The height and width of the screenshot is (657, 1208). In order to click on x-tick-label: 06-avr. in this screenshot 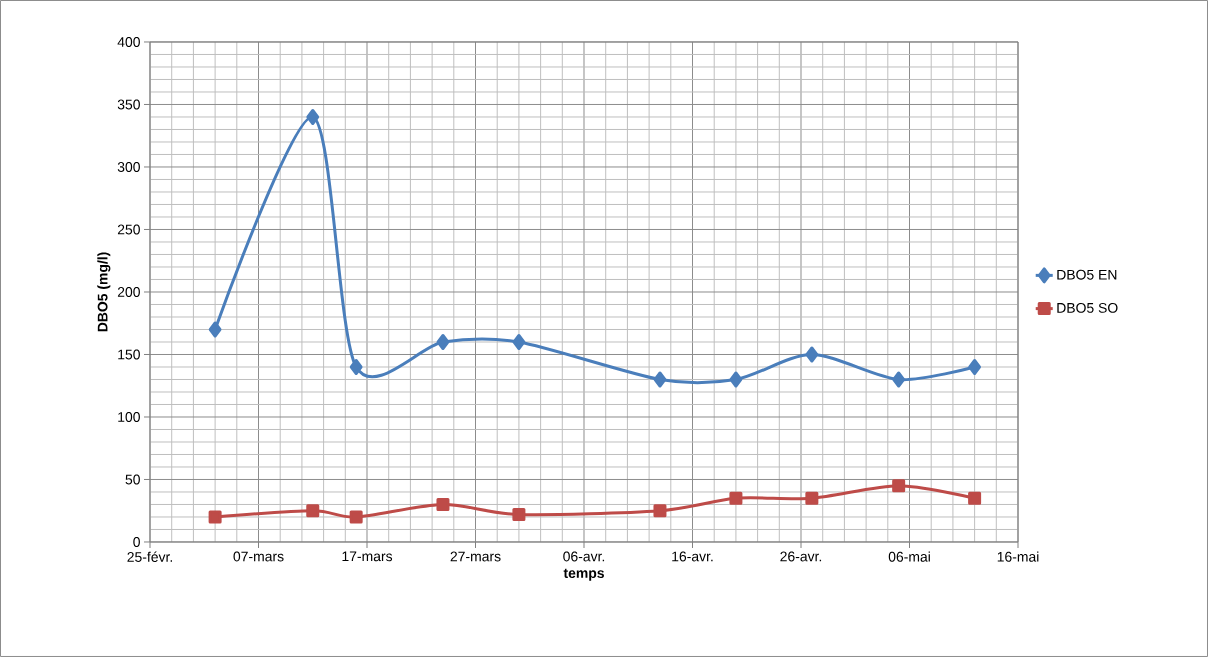, I will do `click(584, 556)`.